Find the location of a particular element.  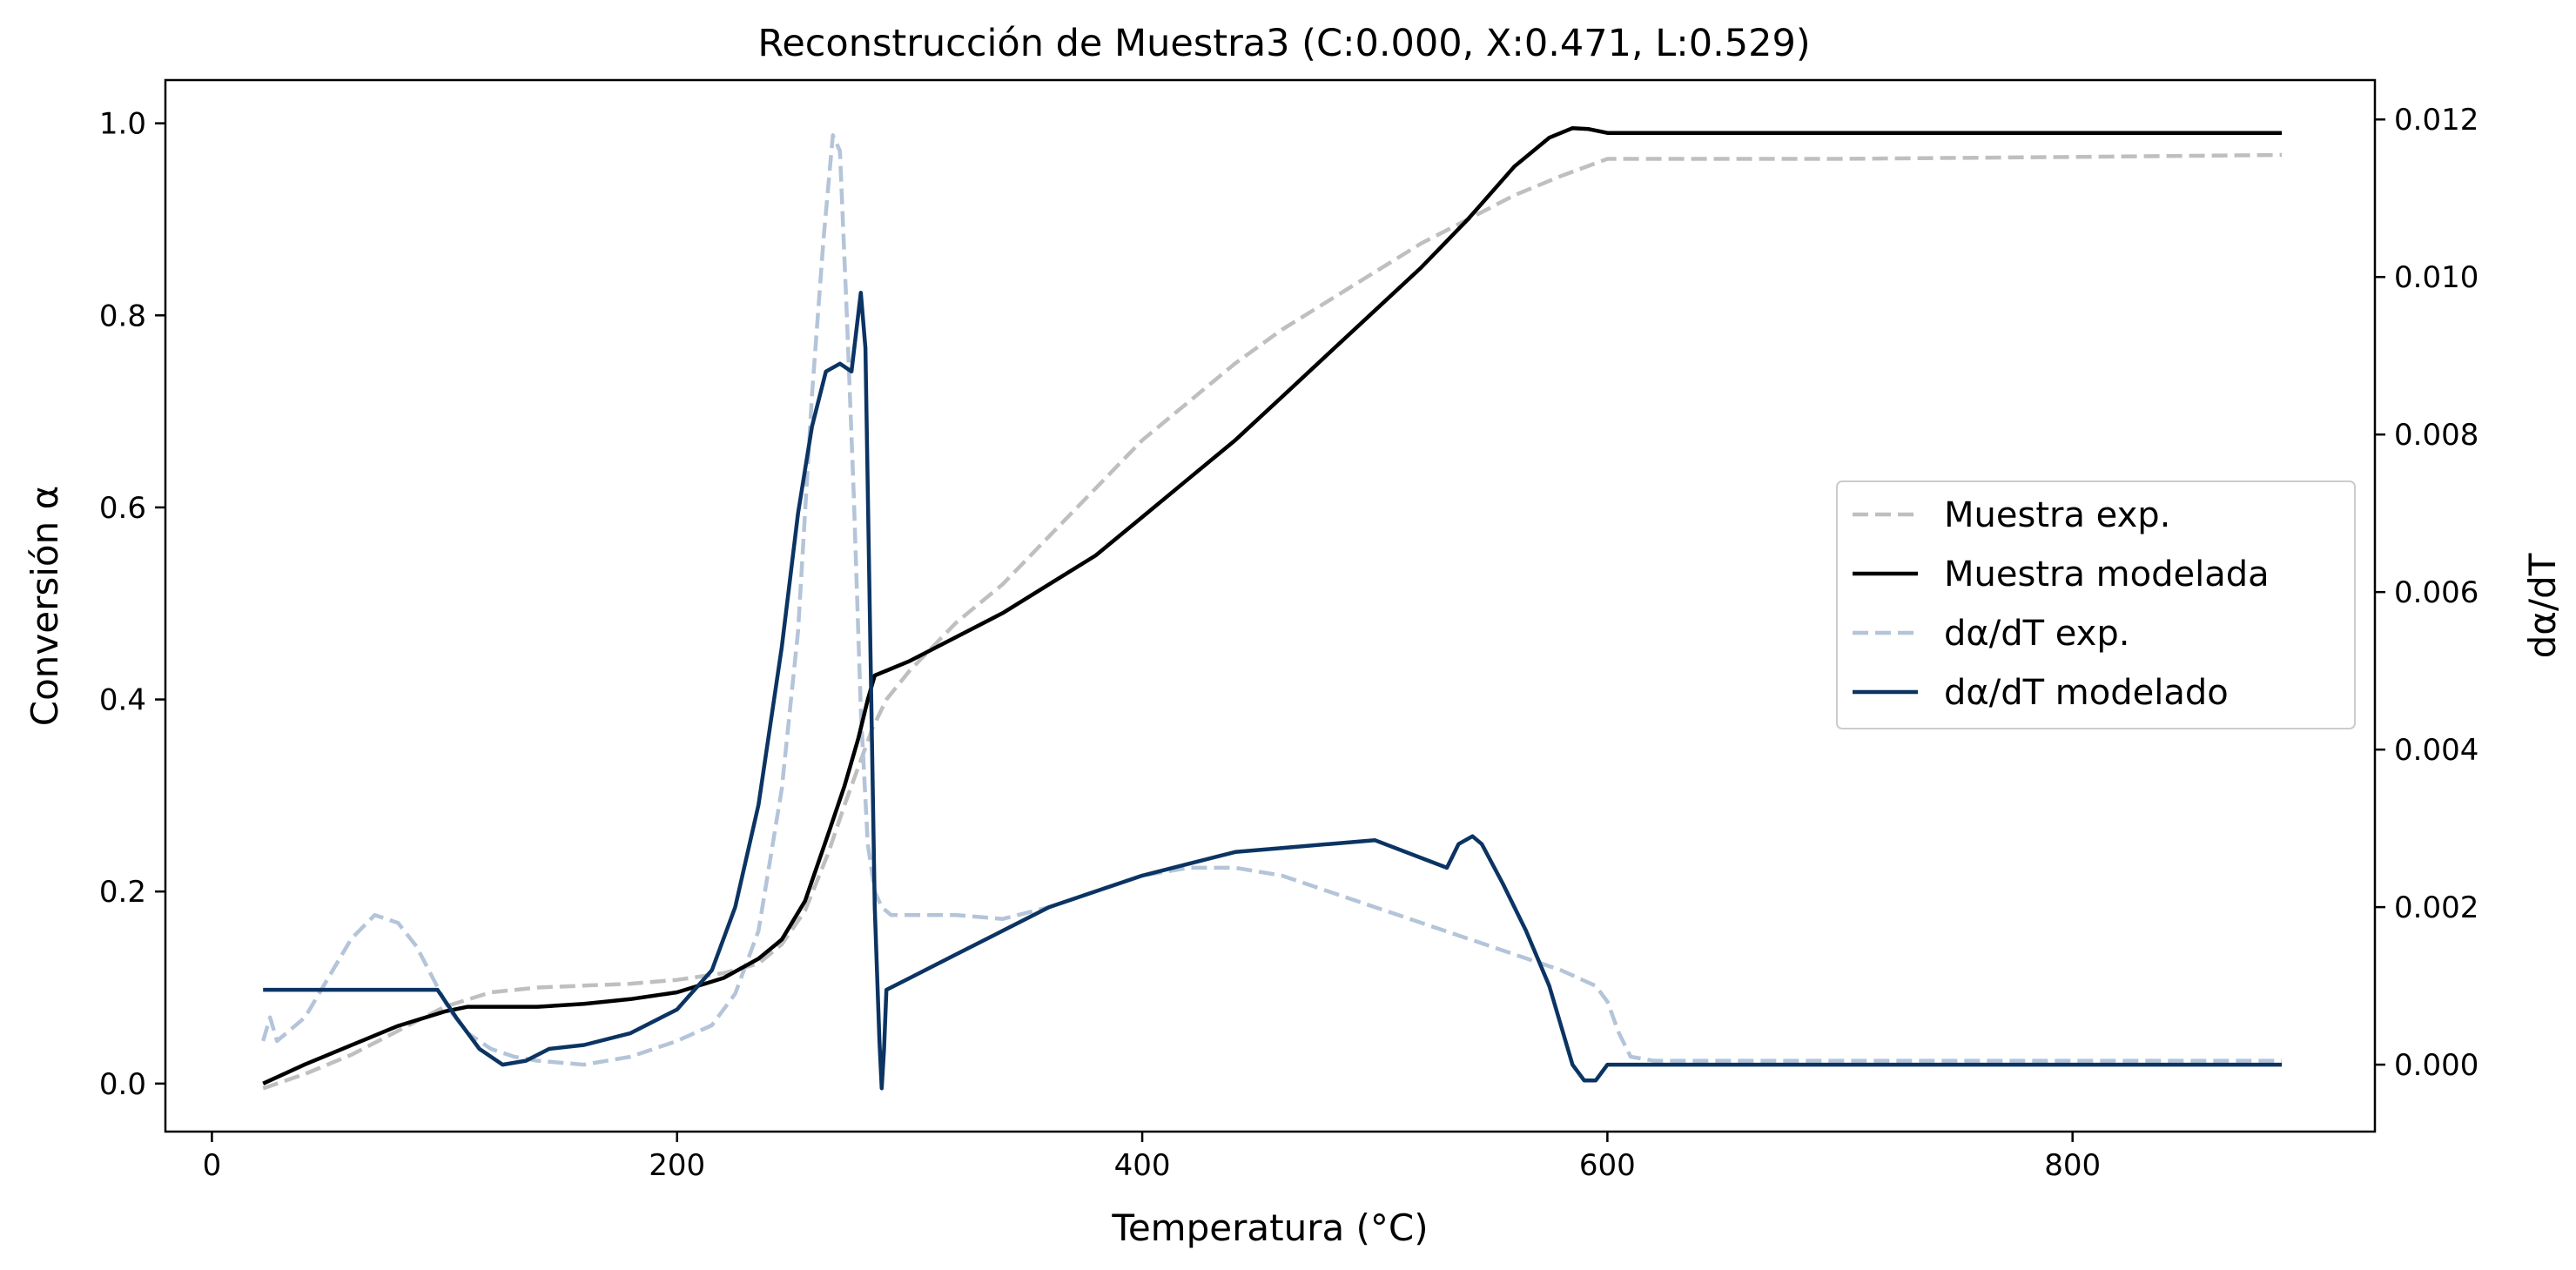

y-tick-label: 0.8 is located at coordinates (122, 316).